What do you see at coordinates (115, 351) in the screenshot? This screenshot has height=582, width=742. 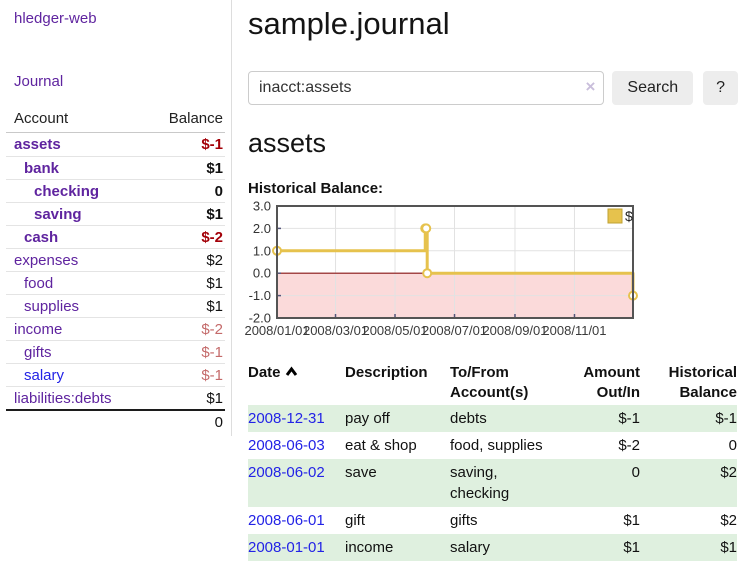 I see `account-row: gifts $-1` at bounding box center [115, 351].